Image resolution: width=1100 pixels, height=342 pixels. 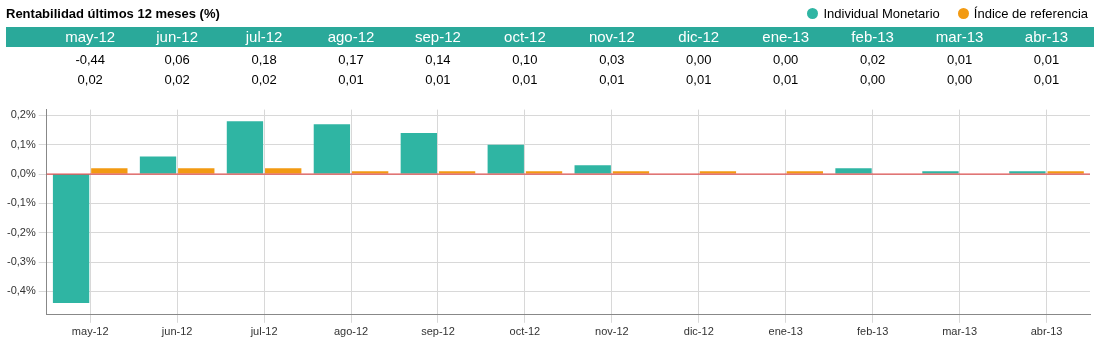 What do you see at coordinates (612, 331) in the screenshot?
I see `x-tick-label: nov-12` at bounding box center [612, 331].